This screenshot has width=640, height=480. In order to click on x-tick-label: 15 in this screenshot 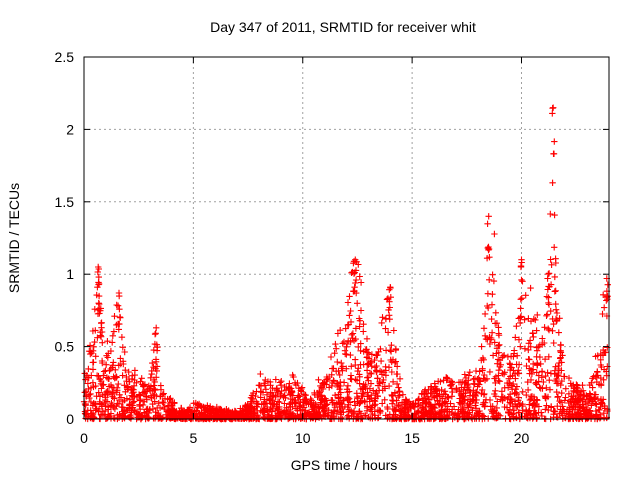, I will do `click(412, 438)`.